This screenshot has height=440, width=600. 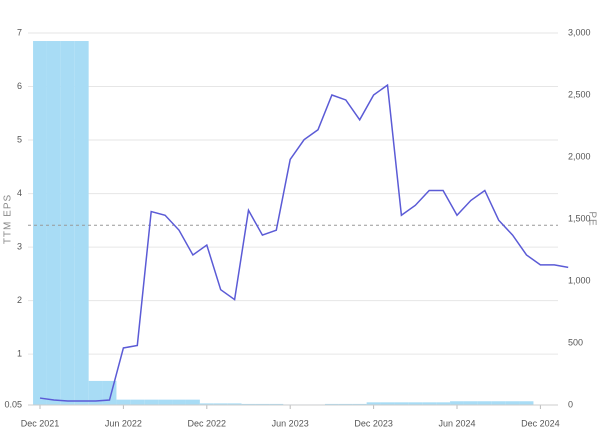 What do you see at coordinates (13, 404) in the screenshot?
I see `y-tick-label: 0.05` at bounding box center [13, 404].